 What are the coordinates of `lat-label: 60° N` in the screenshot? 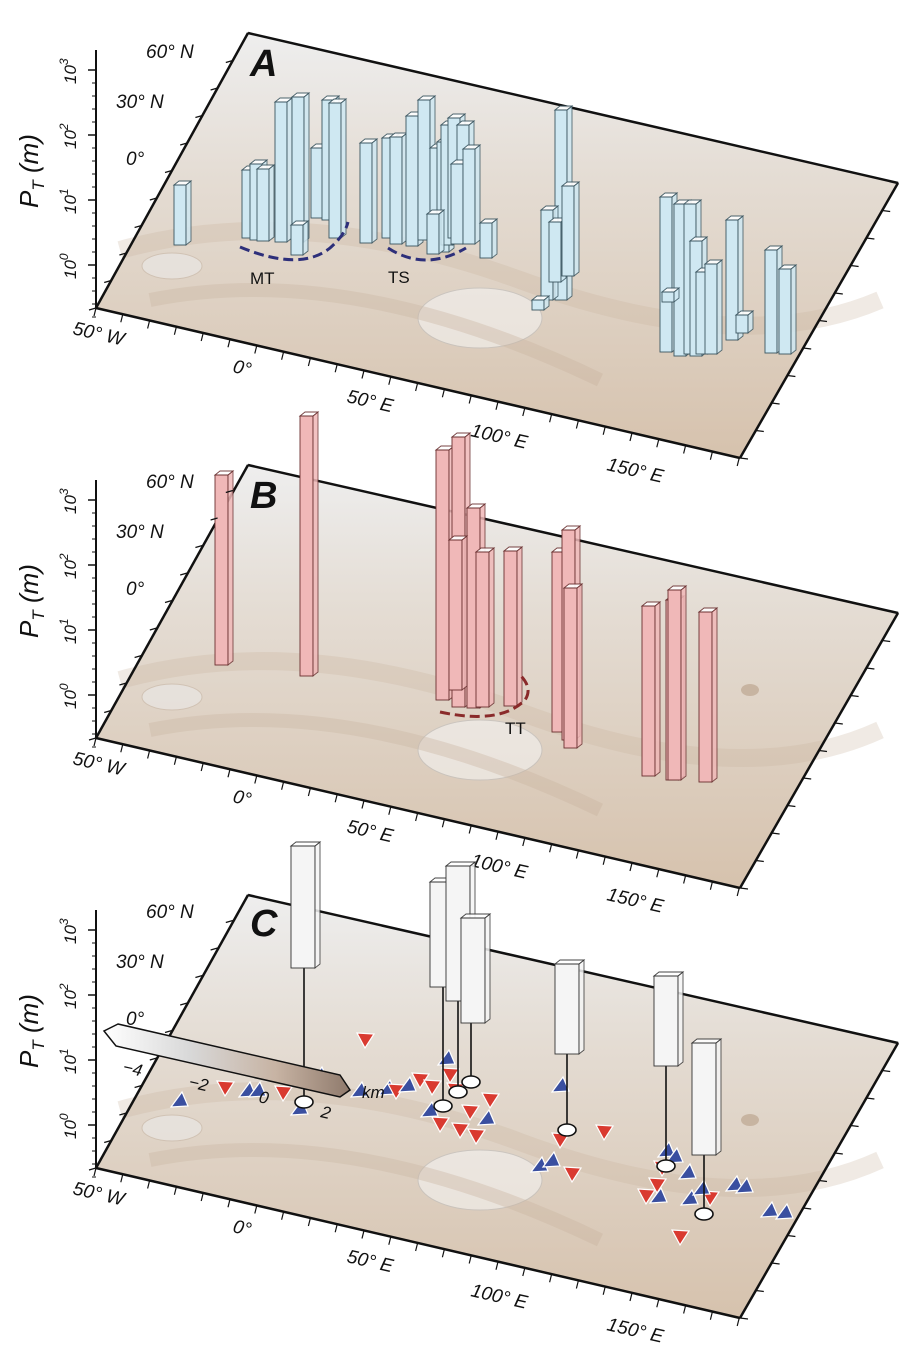 It's located at (170, 482).